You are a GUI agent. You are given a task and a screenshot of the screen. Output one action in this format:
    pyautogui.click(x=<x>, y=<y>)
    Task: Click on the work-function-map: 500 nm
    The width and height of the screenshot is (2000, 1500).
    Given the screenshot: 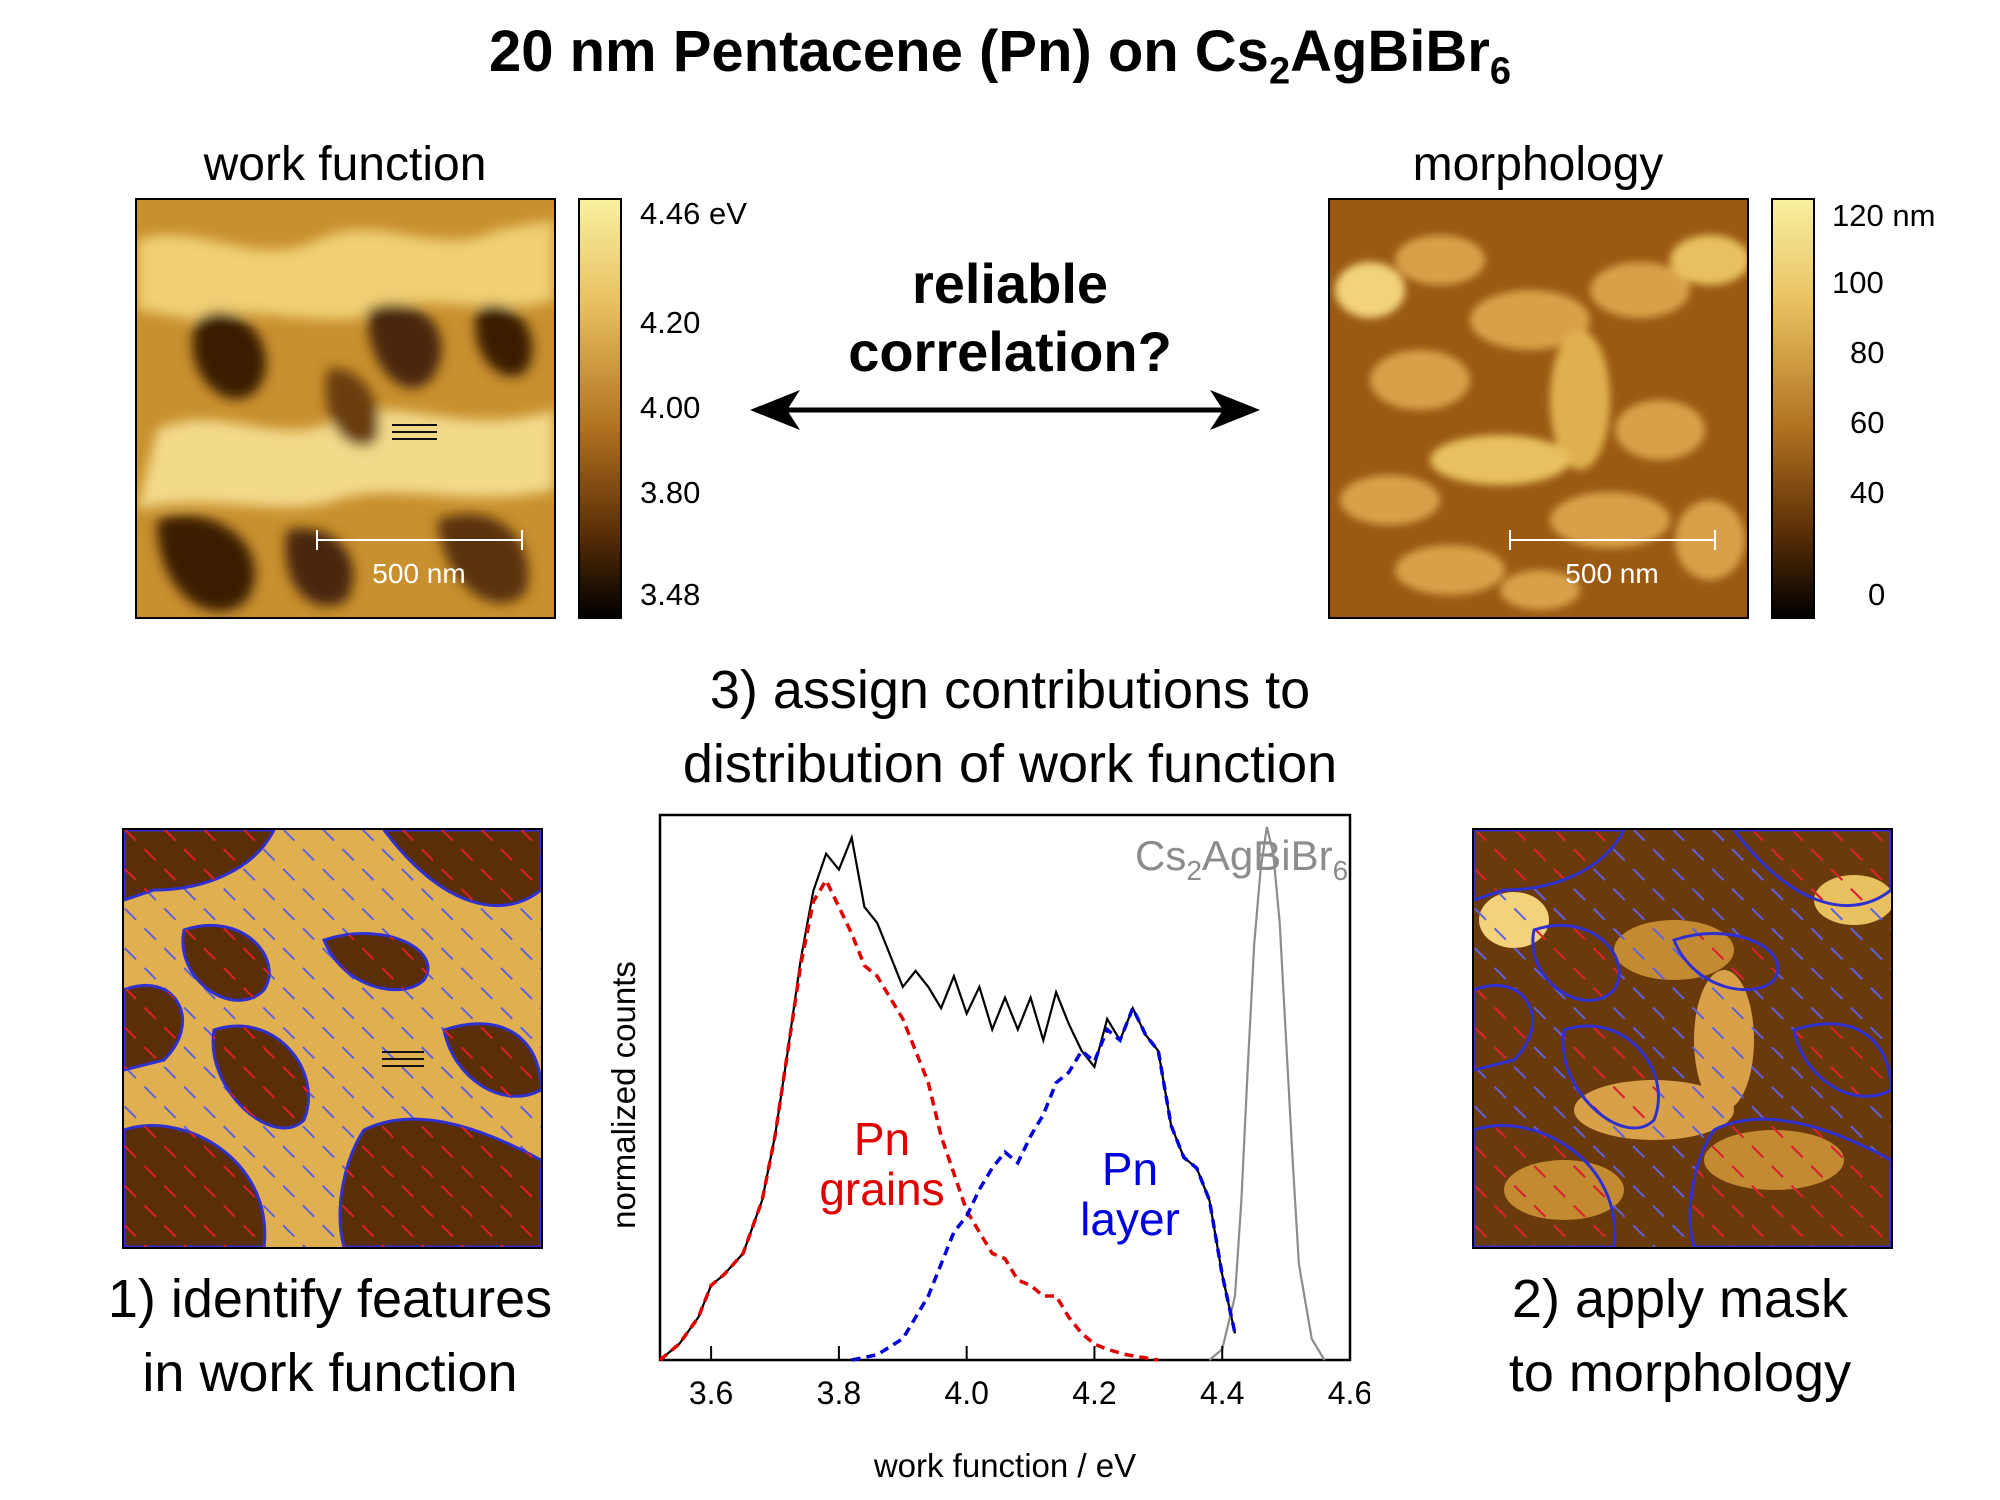 What is the action you would take?
    pyautogui.click(x=345, y=408)
    